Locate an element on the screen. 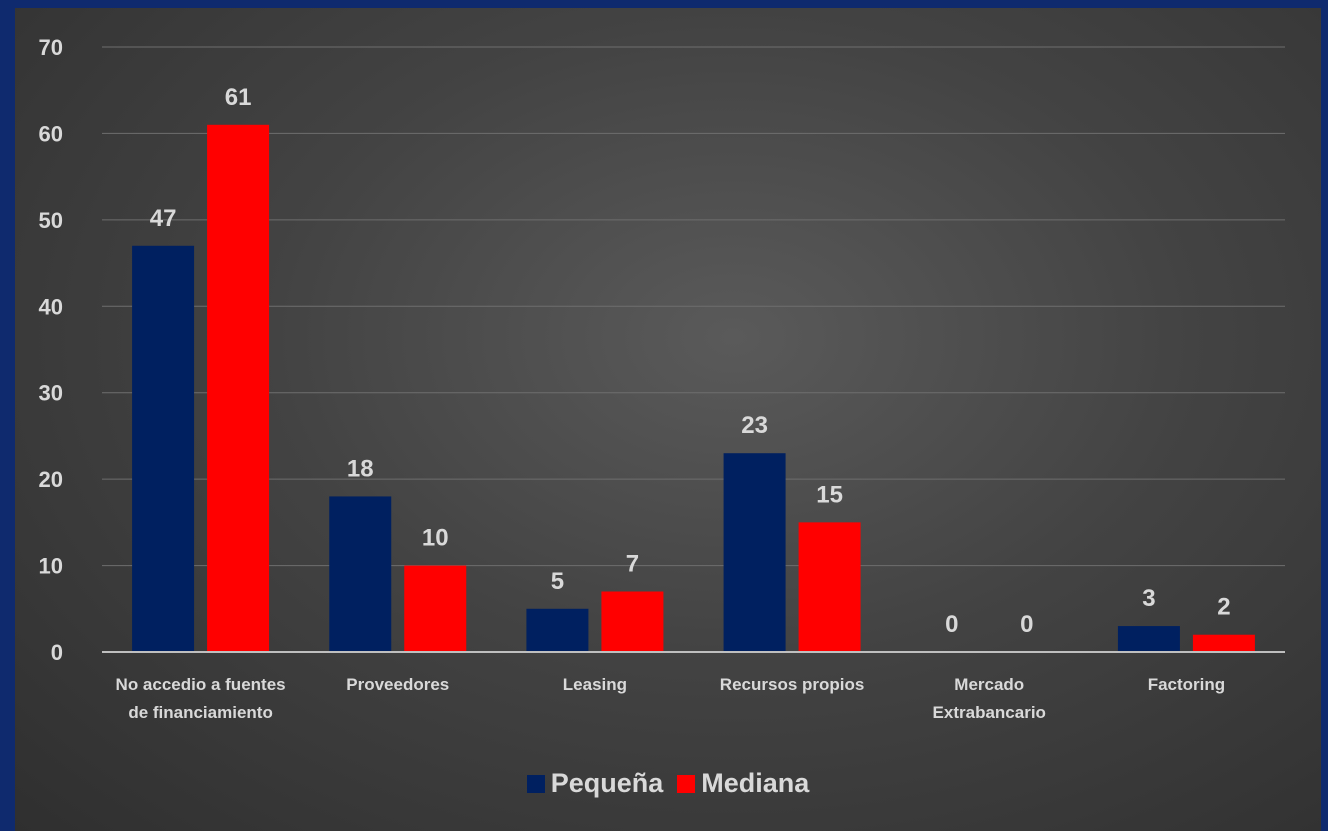  x-category-label: Factoring is located at coordinates (1186, 684).